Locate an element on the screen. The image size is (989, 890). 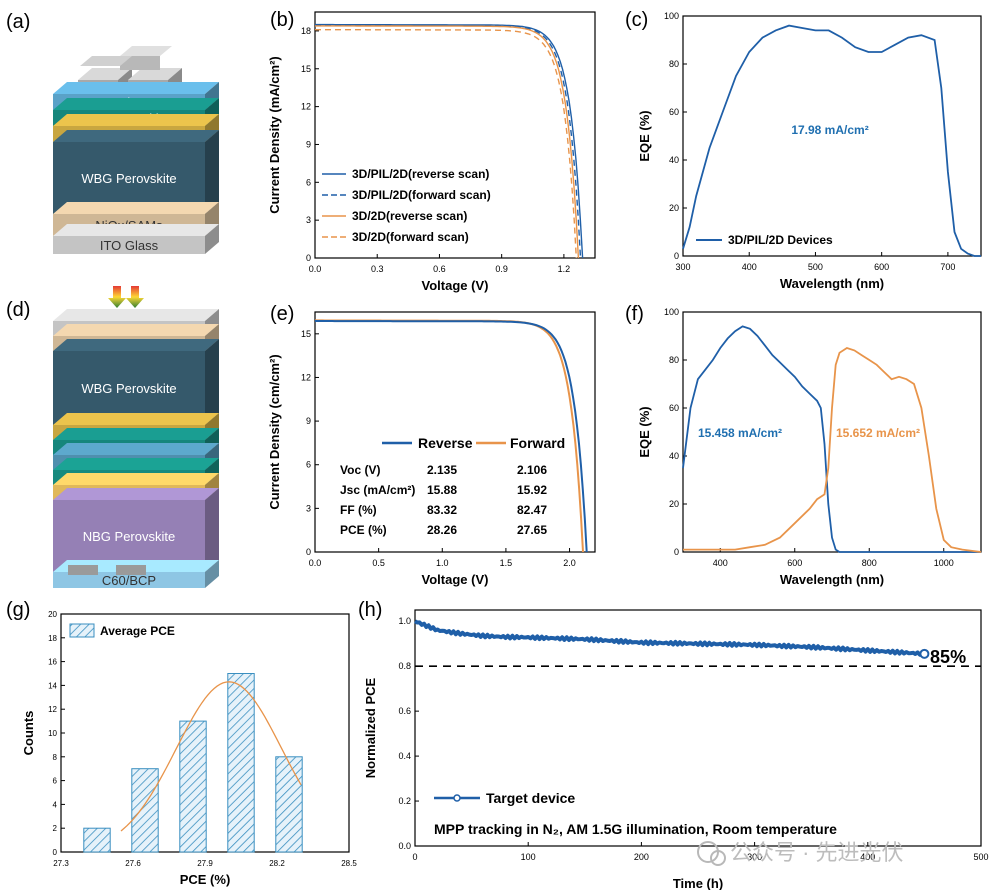
x-tick-label: 1.2 is located at coordinates (564, 269).